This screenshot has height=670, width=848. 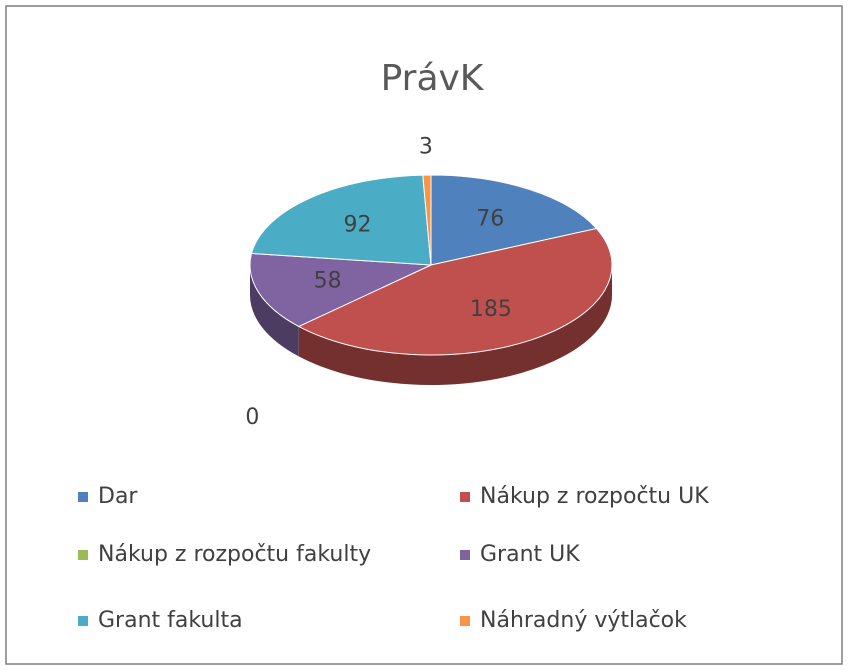 What do you see at coordinates (491, 309) in the screenshot?
I see `data-label: 185` at bounding box center [491, 309].